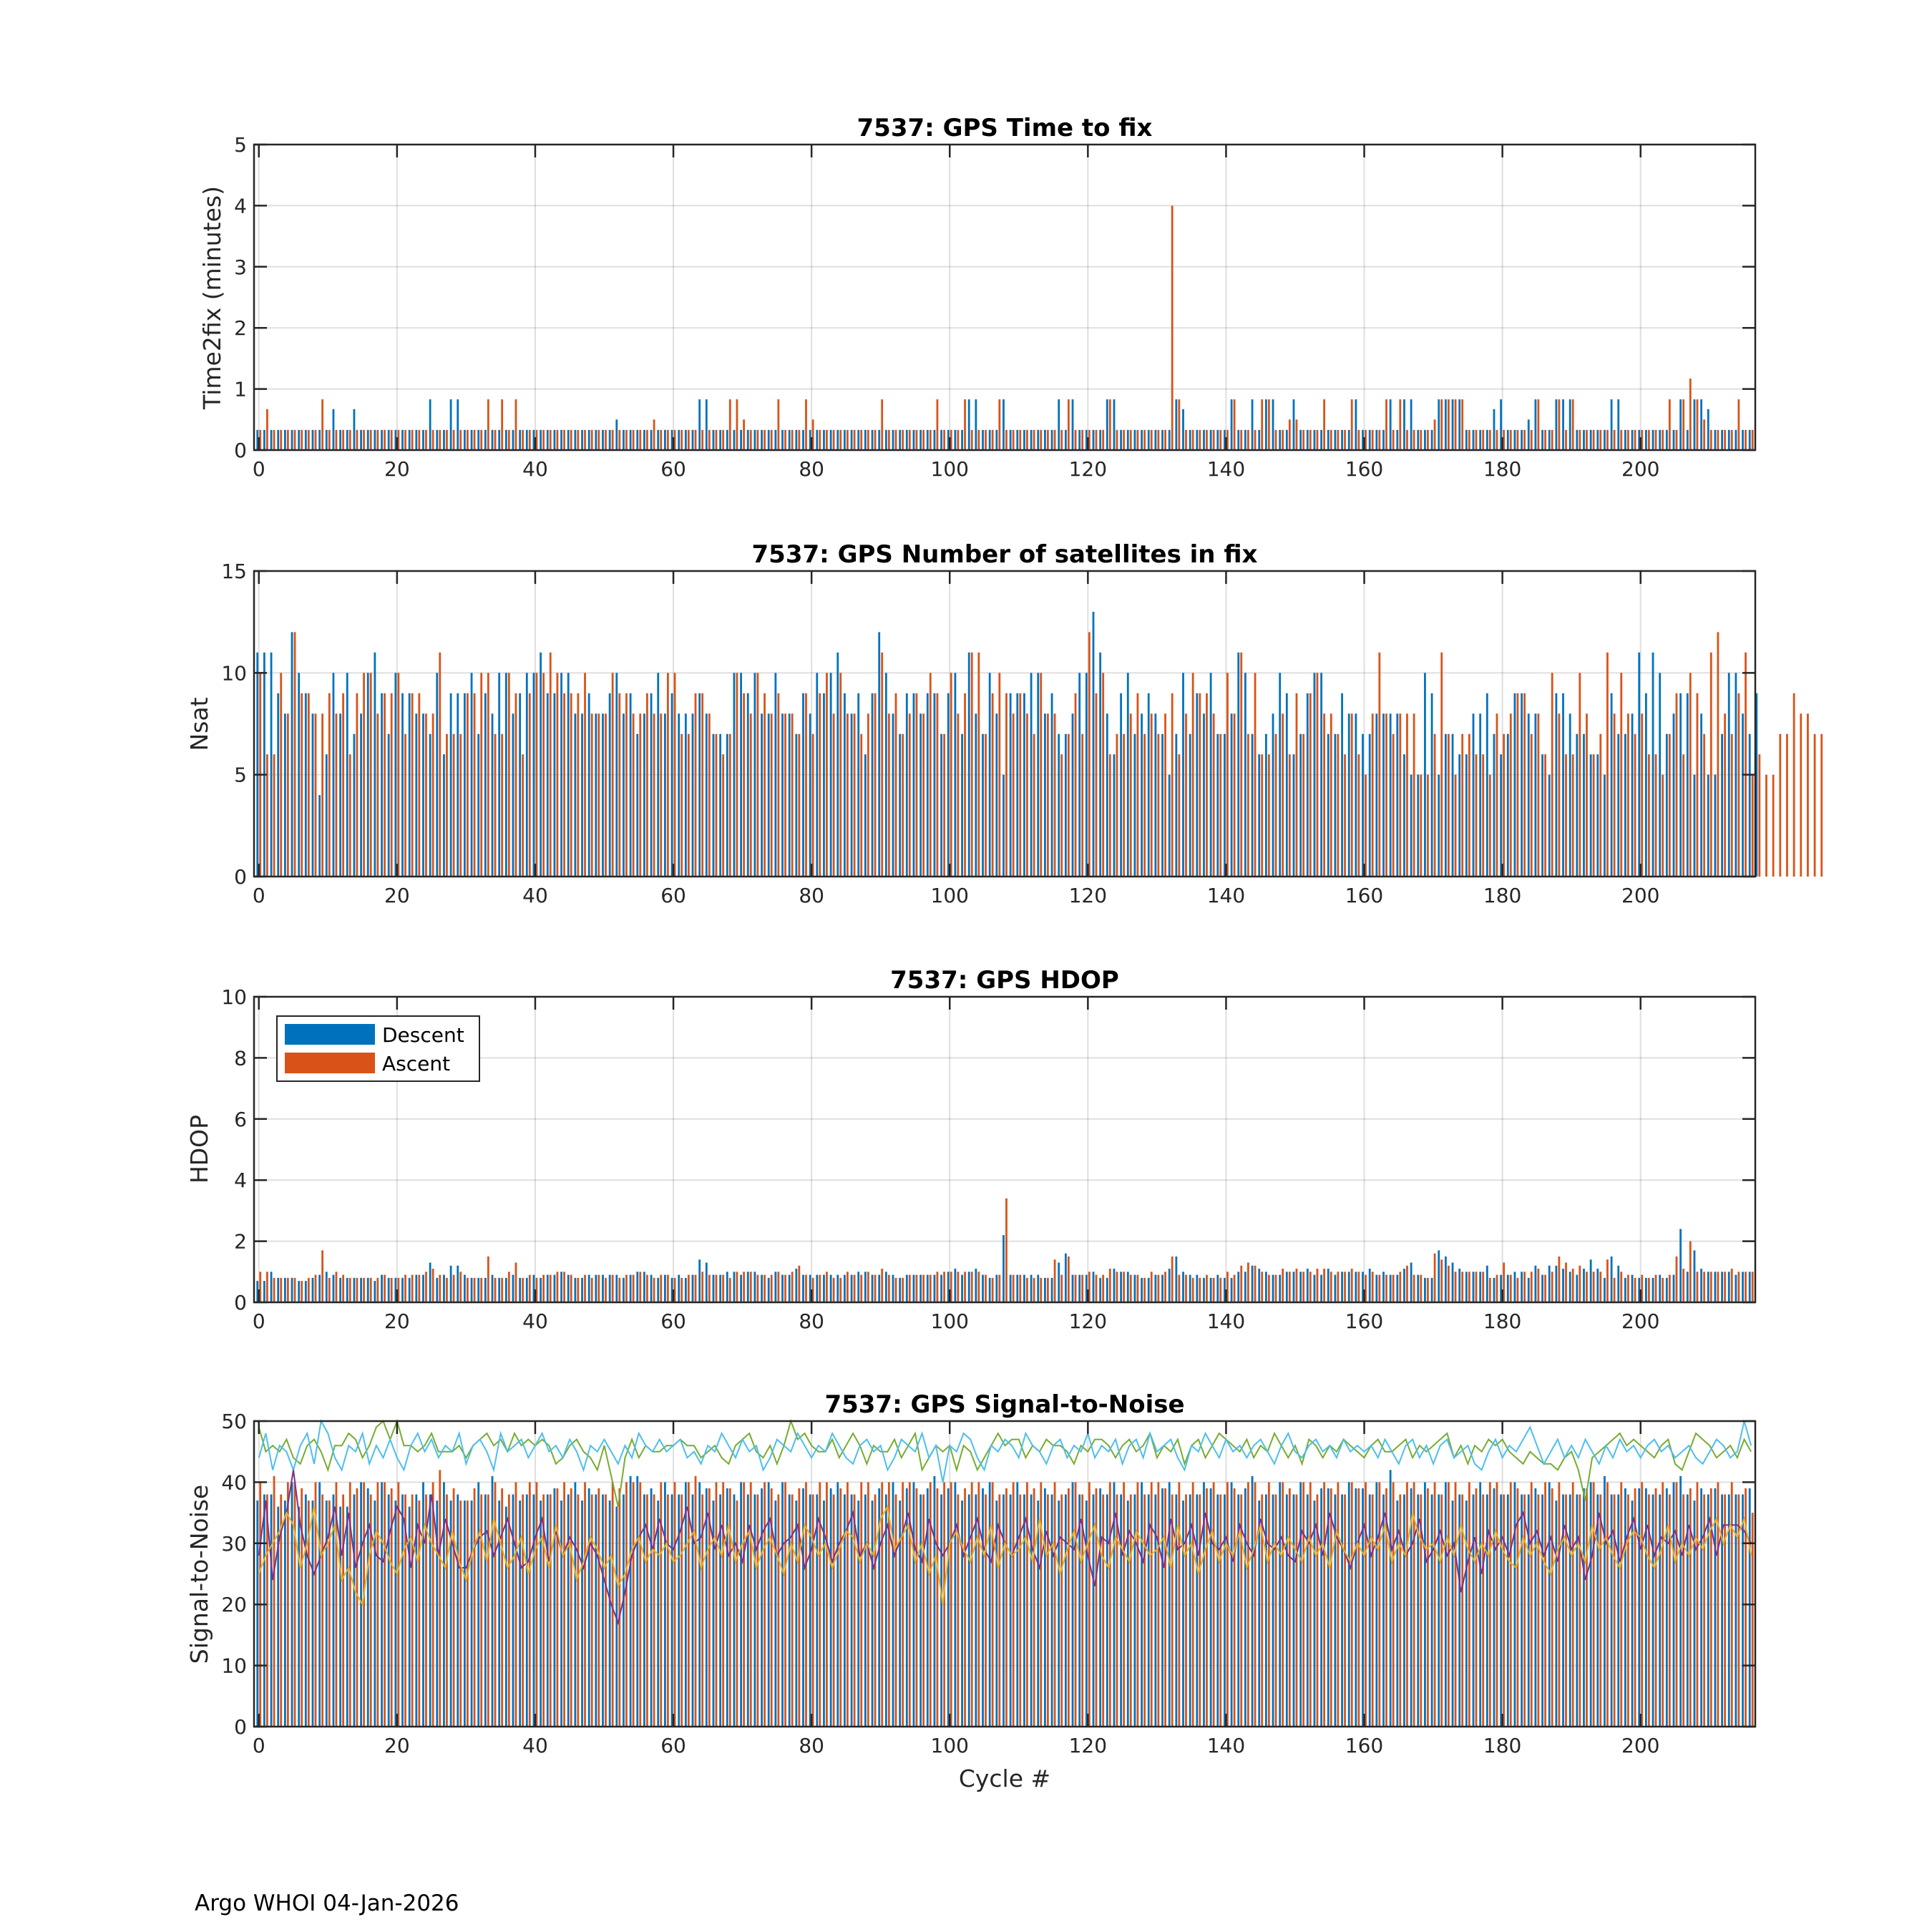 The image size is (1932, 1932). What do you see at coordinates (234, 1604) in the screenshot?
I see `y-tick-label: 20` at bounding box center [234, 1604].